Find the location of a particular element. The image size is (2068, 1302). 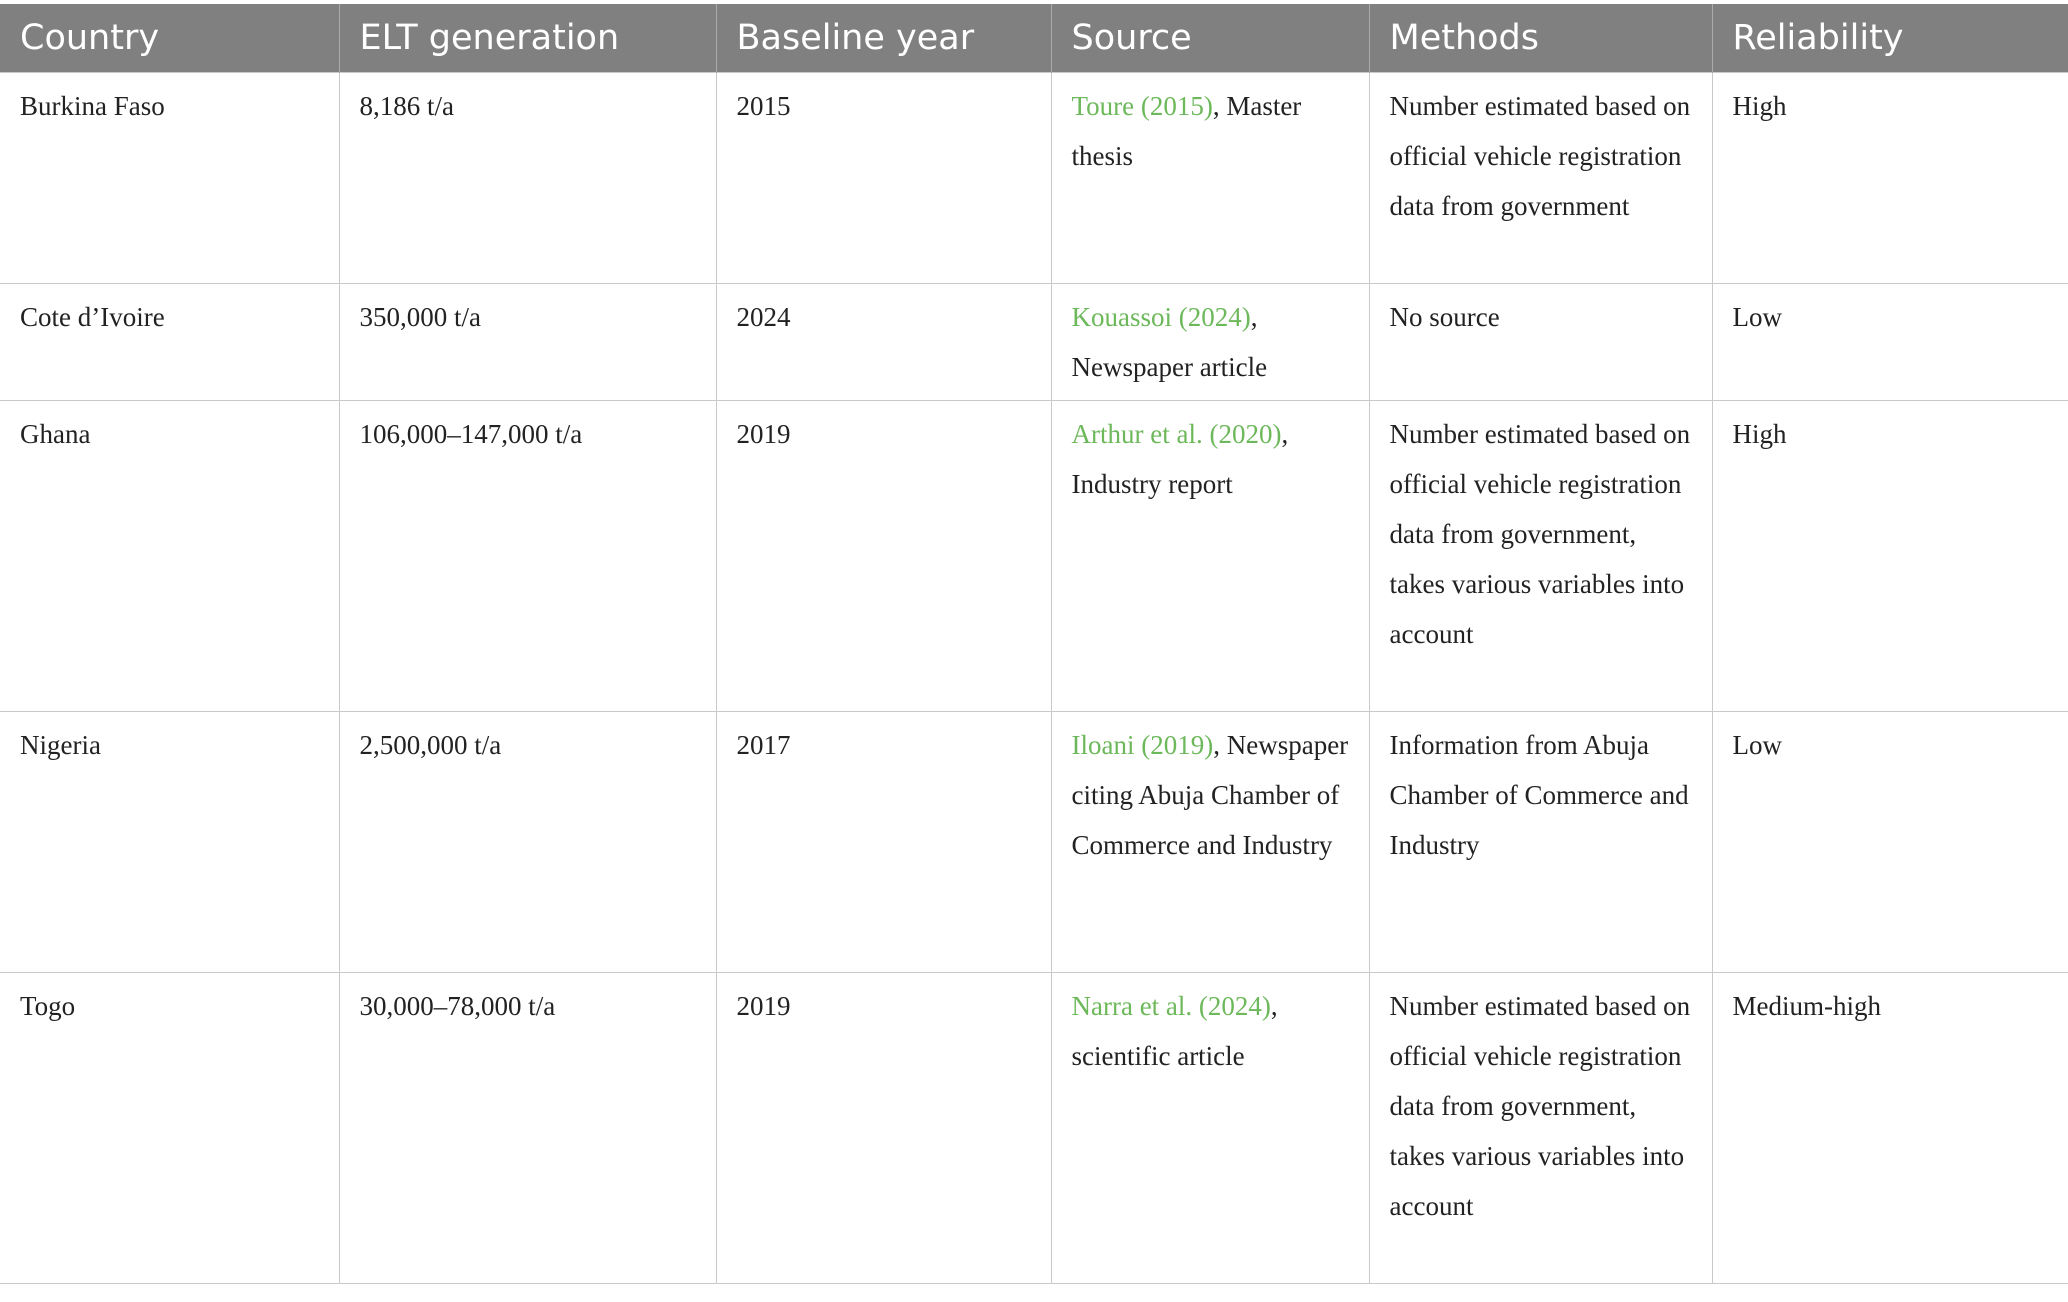

table-cell: Togo is located at coordinates (170, 1128).